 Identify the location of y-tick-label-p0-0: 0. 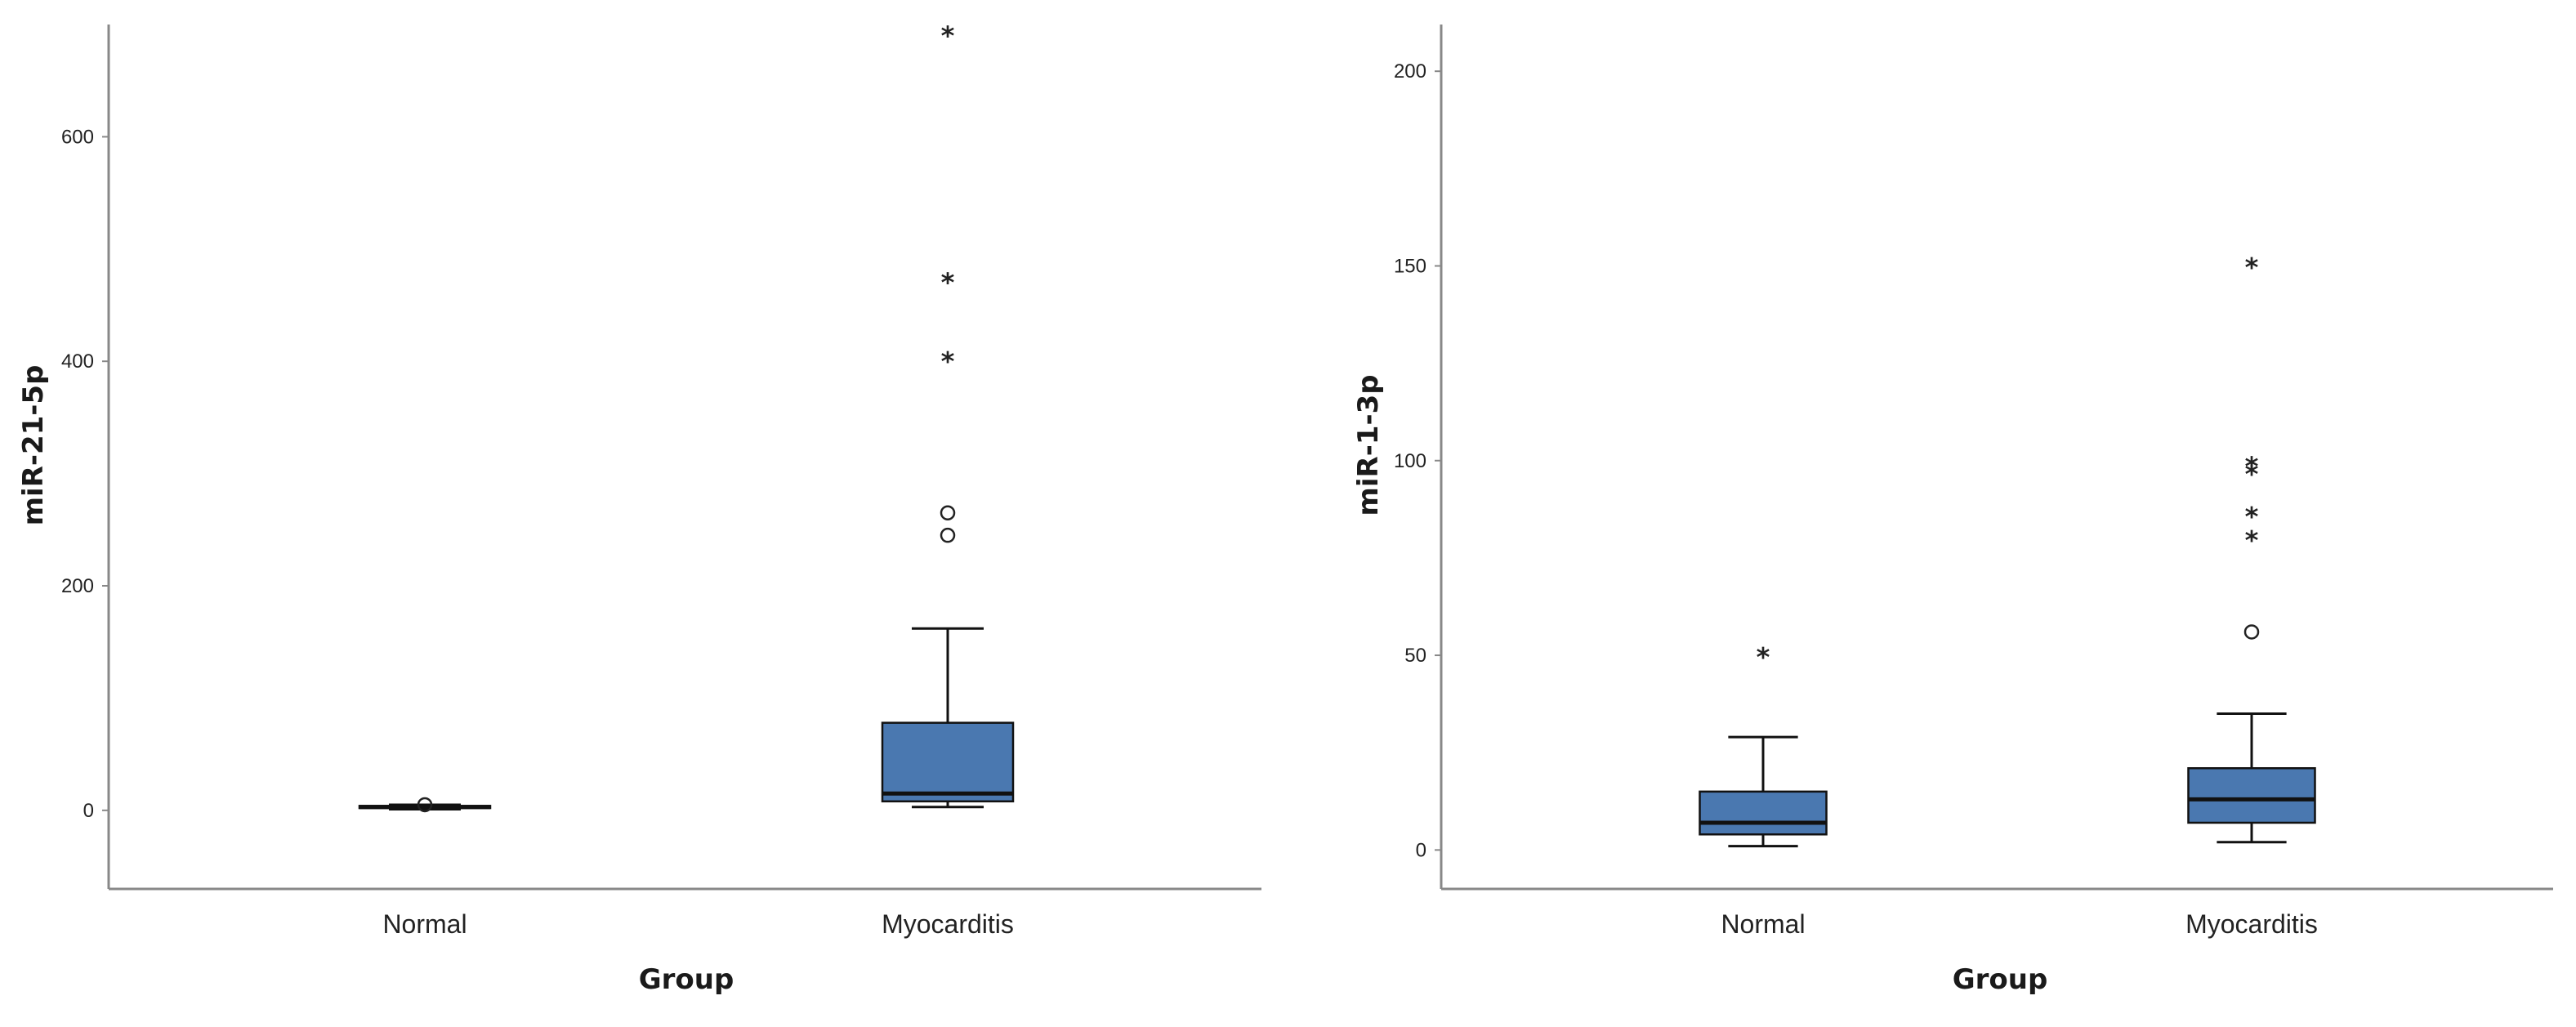
(89, 811).